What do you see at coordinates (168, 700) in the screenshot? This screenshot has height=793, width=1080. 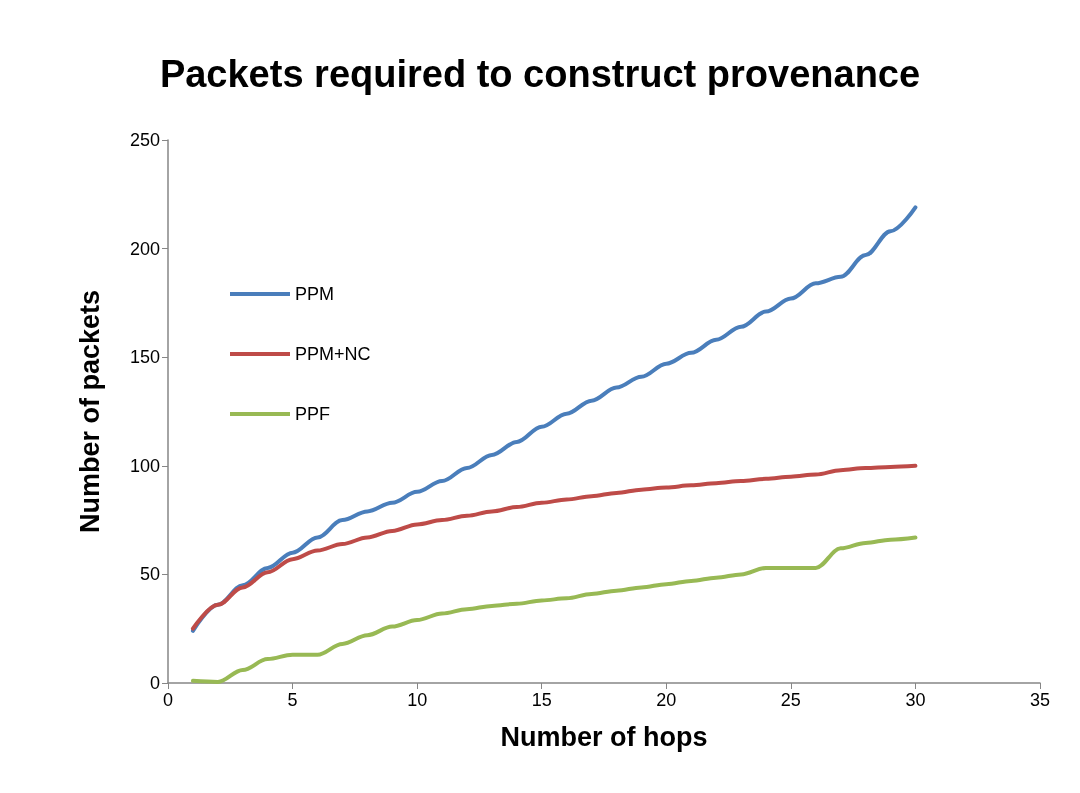 I see `x-tick-label: 0` at bounding box center [168, 700].